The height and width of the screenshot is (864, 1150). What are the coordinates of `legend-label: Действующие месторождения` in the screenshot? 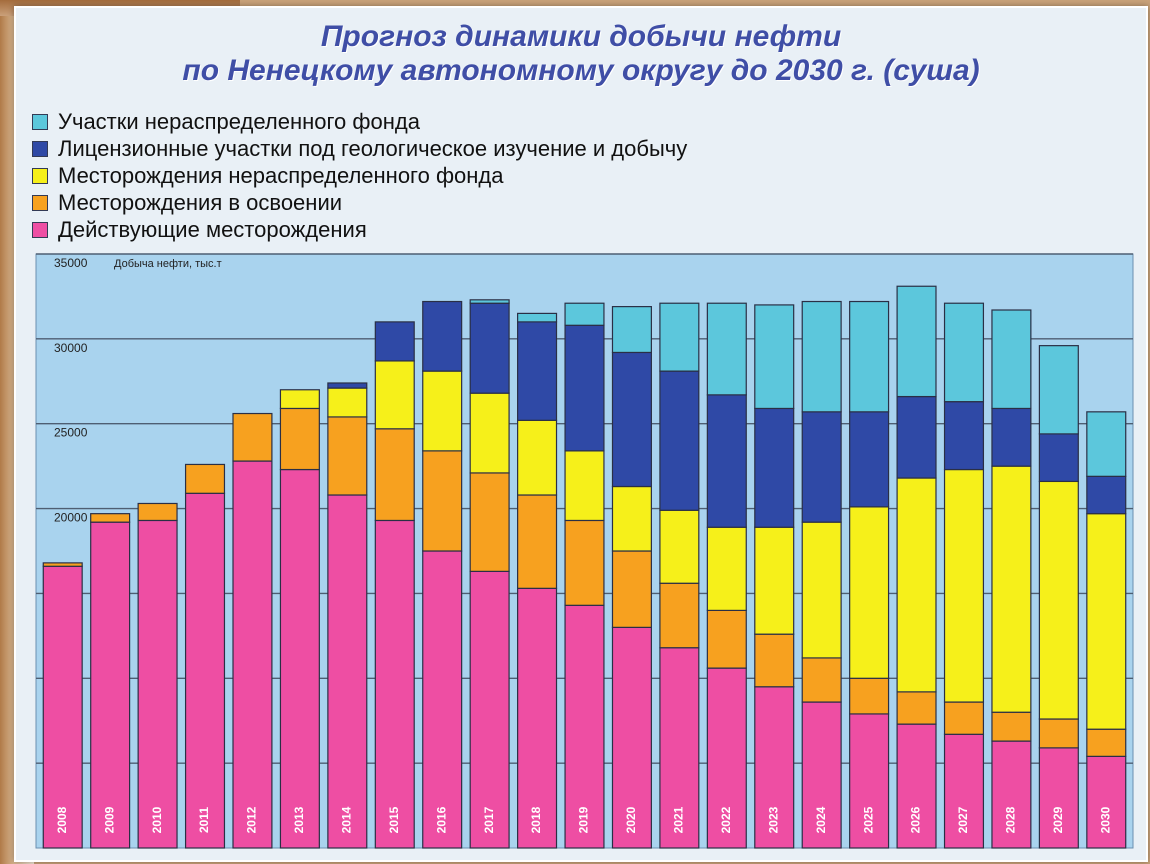 It's located at (212, 229).